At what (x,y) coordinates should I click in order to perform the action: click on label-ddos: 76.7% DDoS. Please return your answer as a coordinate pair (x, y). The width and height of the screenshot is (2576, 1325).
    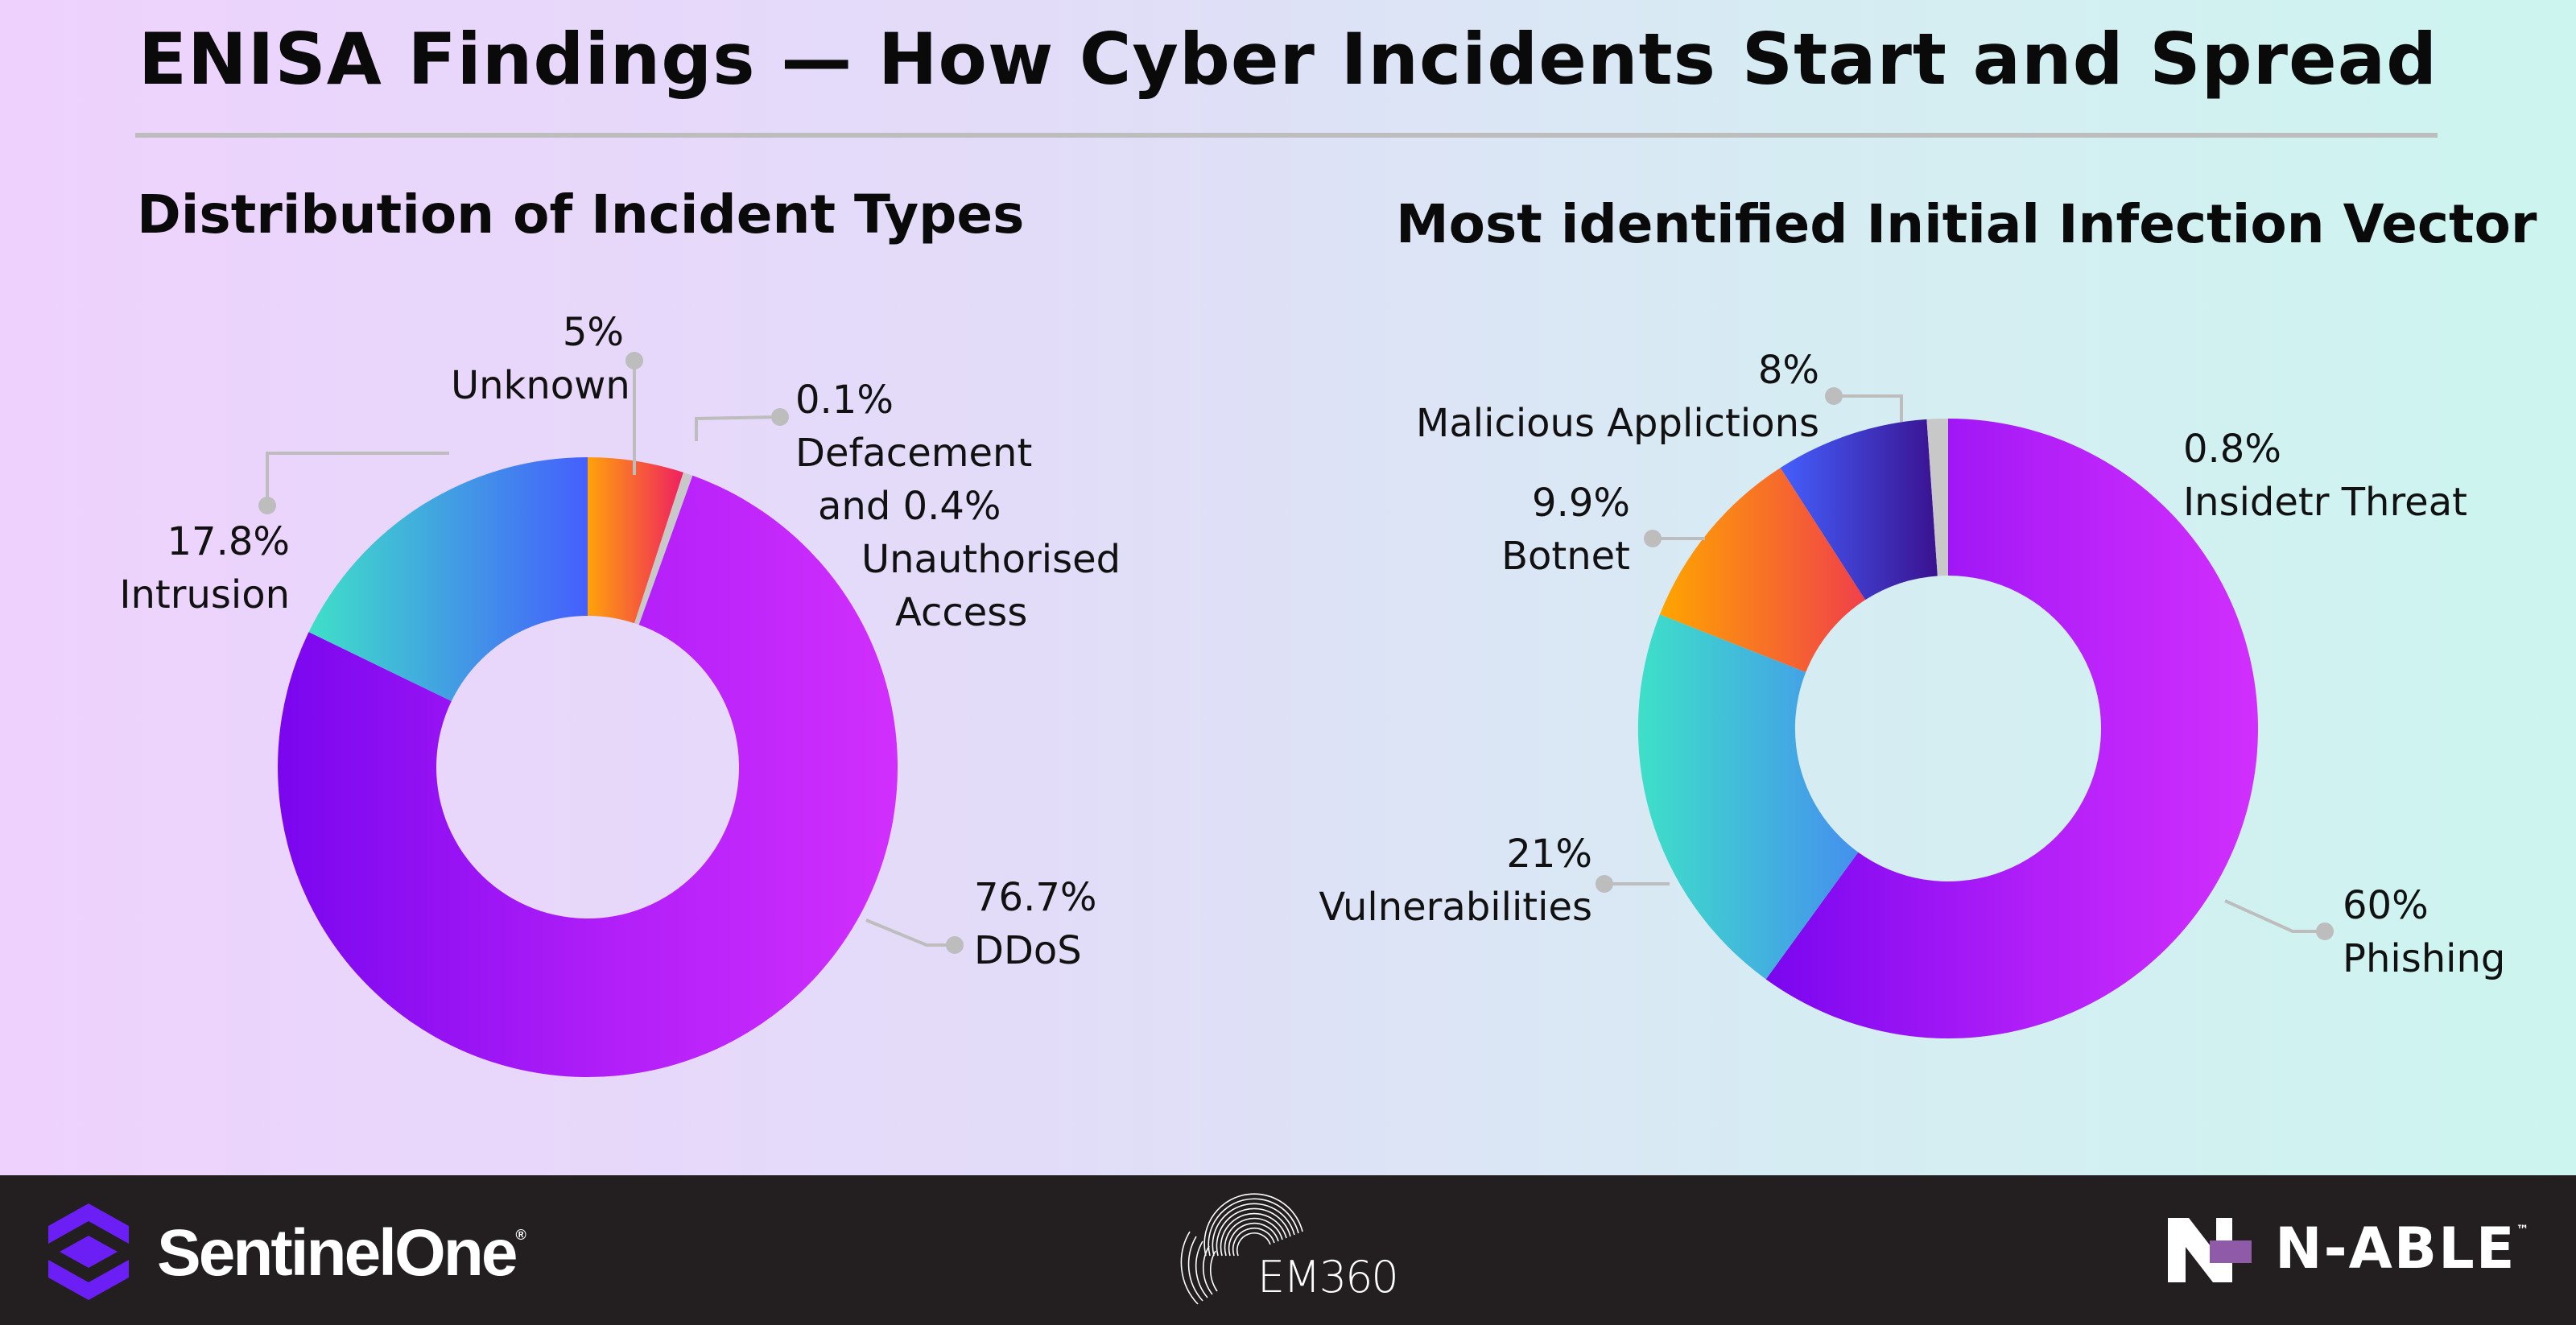
    Looking at the image, I should click on (1054, 924).